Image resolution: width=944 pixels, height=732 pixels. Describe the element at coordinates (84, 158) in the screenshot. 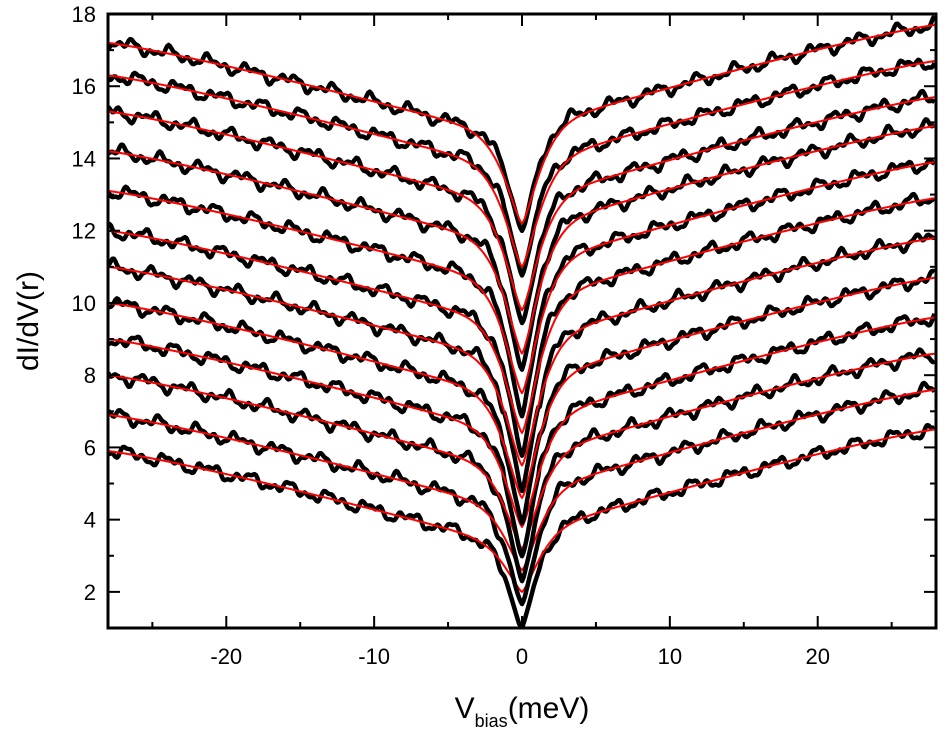

I see `y-tick-label: 14` at that location.